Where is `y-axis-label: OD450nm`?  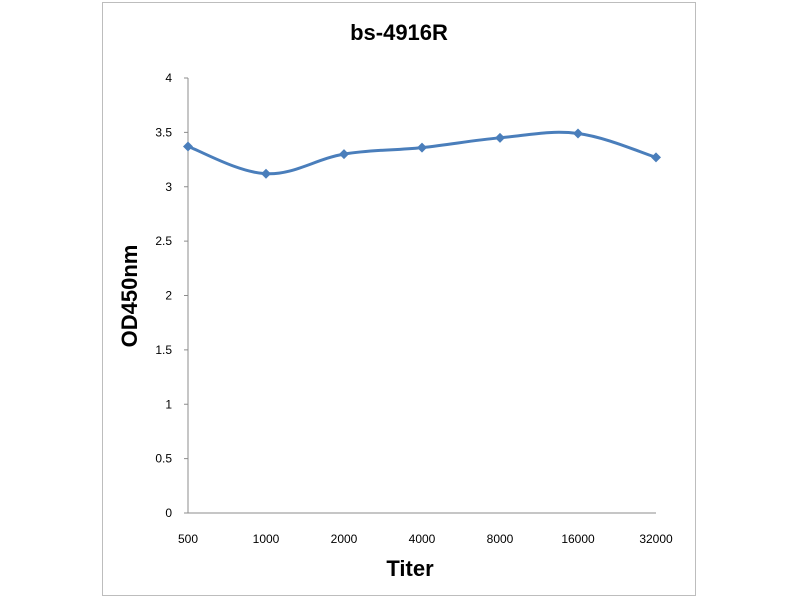
y-axis-label: OD450nm is located at coordinates (129, 296).